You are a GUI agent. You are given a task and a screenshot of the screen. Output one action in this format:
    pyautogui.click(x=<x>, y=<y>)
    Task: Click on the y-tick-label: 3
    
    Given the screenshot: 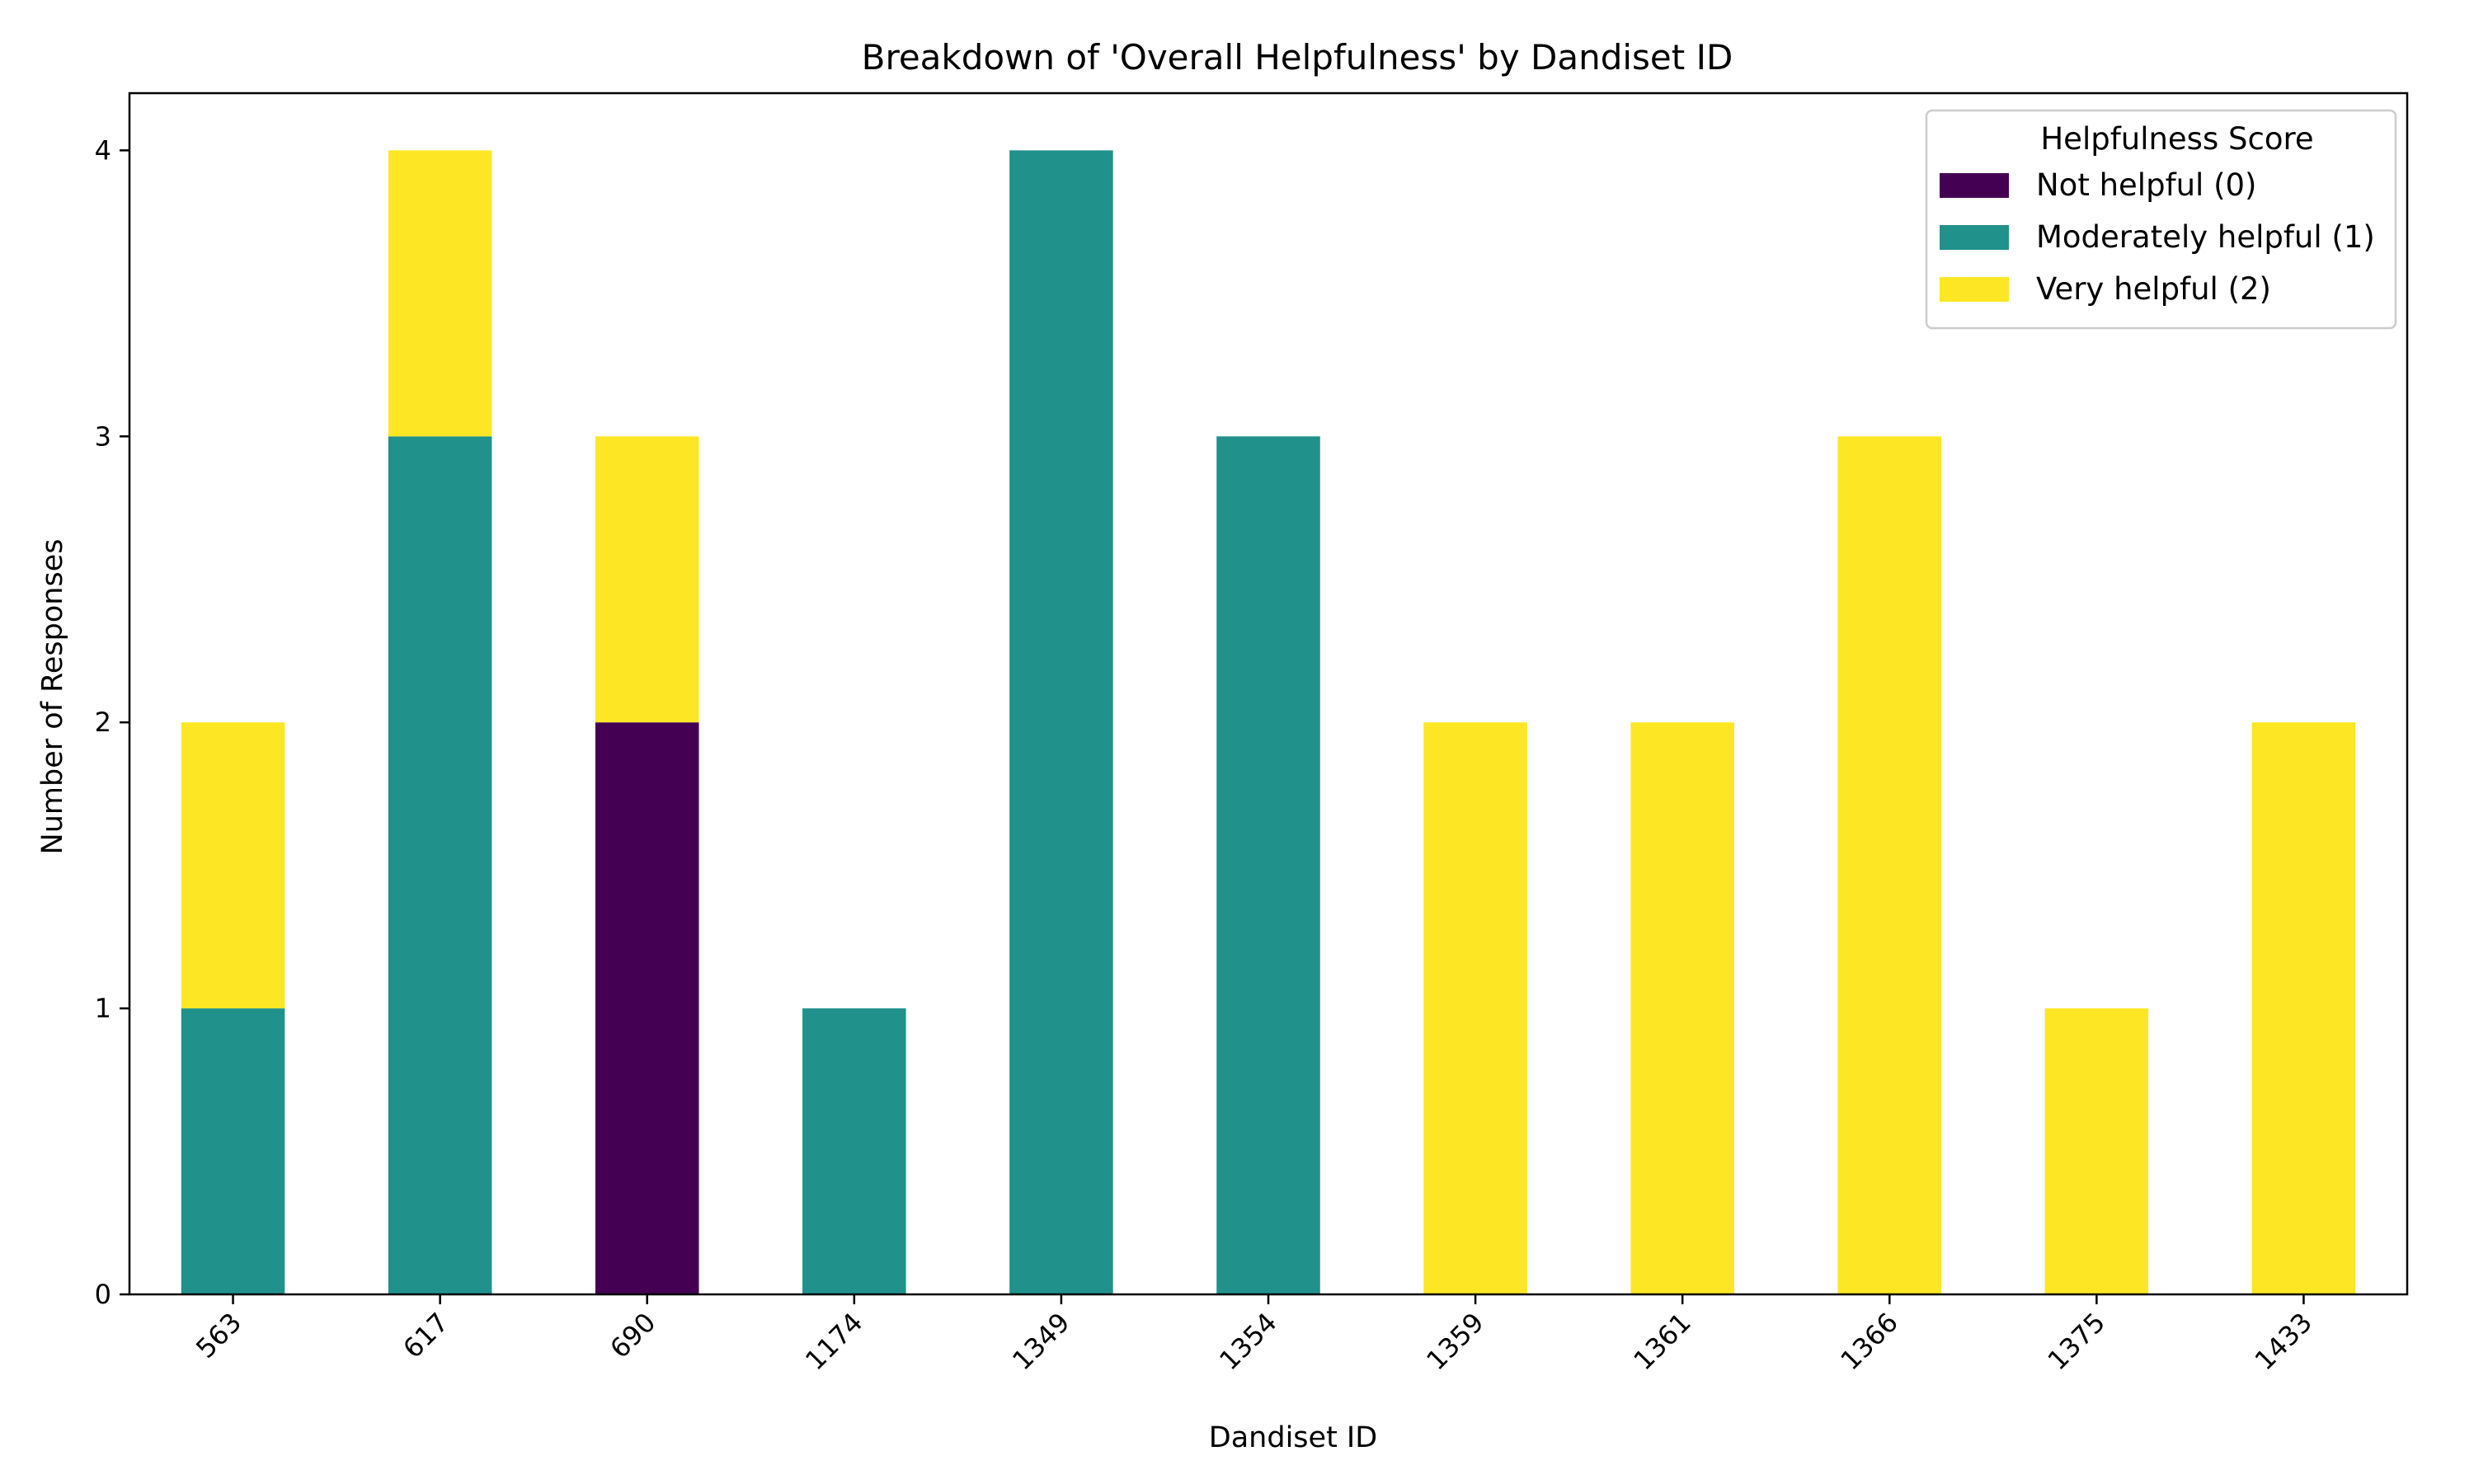 What is the action you would take?
    pyautogui.click(x=103, y=436)
    